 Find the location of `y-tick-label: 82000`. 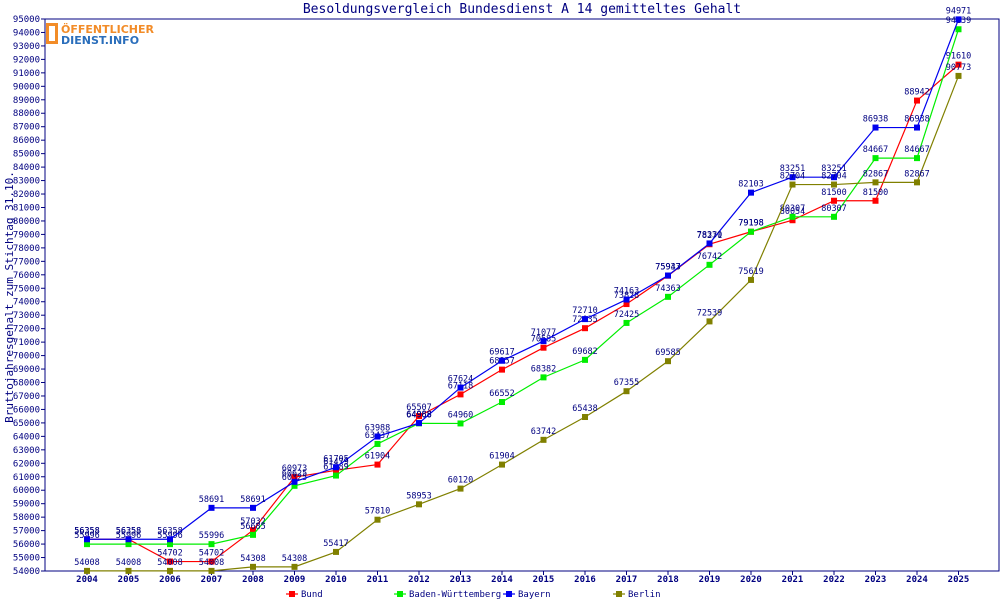

y-tick-label: 82000 is located at coordinates (26, 195).